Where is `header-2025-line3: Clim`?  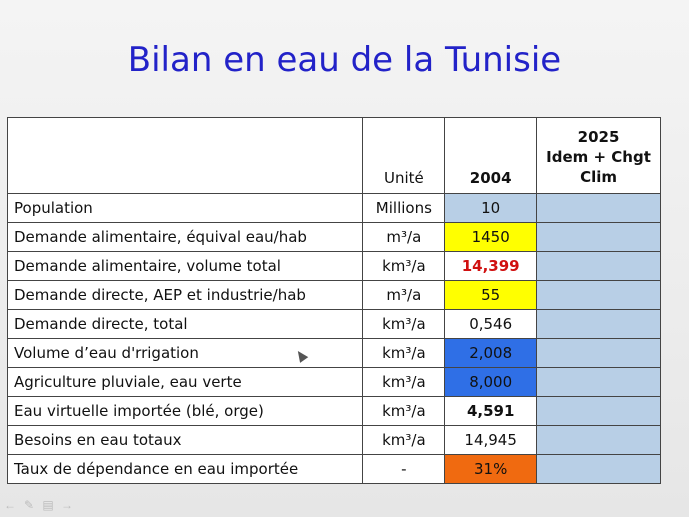
header-2025-line3: Clim is located at coordinates (598, 177).